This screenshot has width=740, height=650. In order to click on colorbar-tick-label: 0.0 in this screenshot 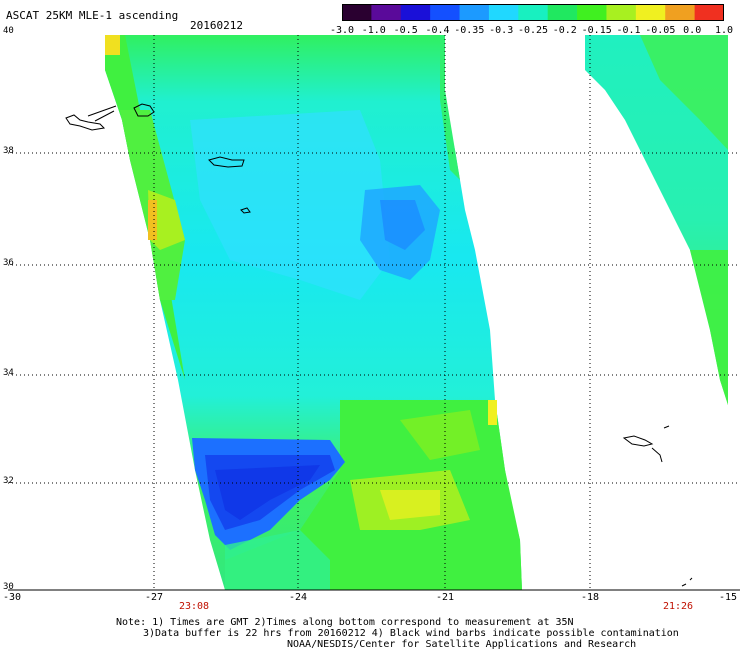, I will do `click(692, 30)`.